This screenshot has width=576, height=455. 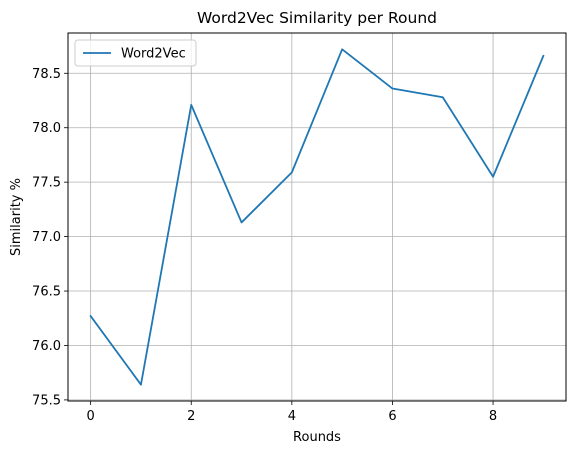 I want to click on y-tick-label: 77.5, so click(x=46, y=183).